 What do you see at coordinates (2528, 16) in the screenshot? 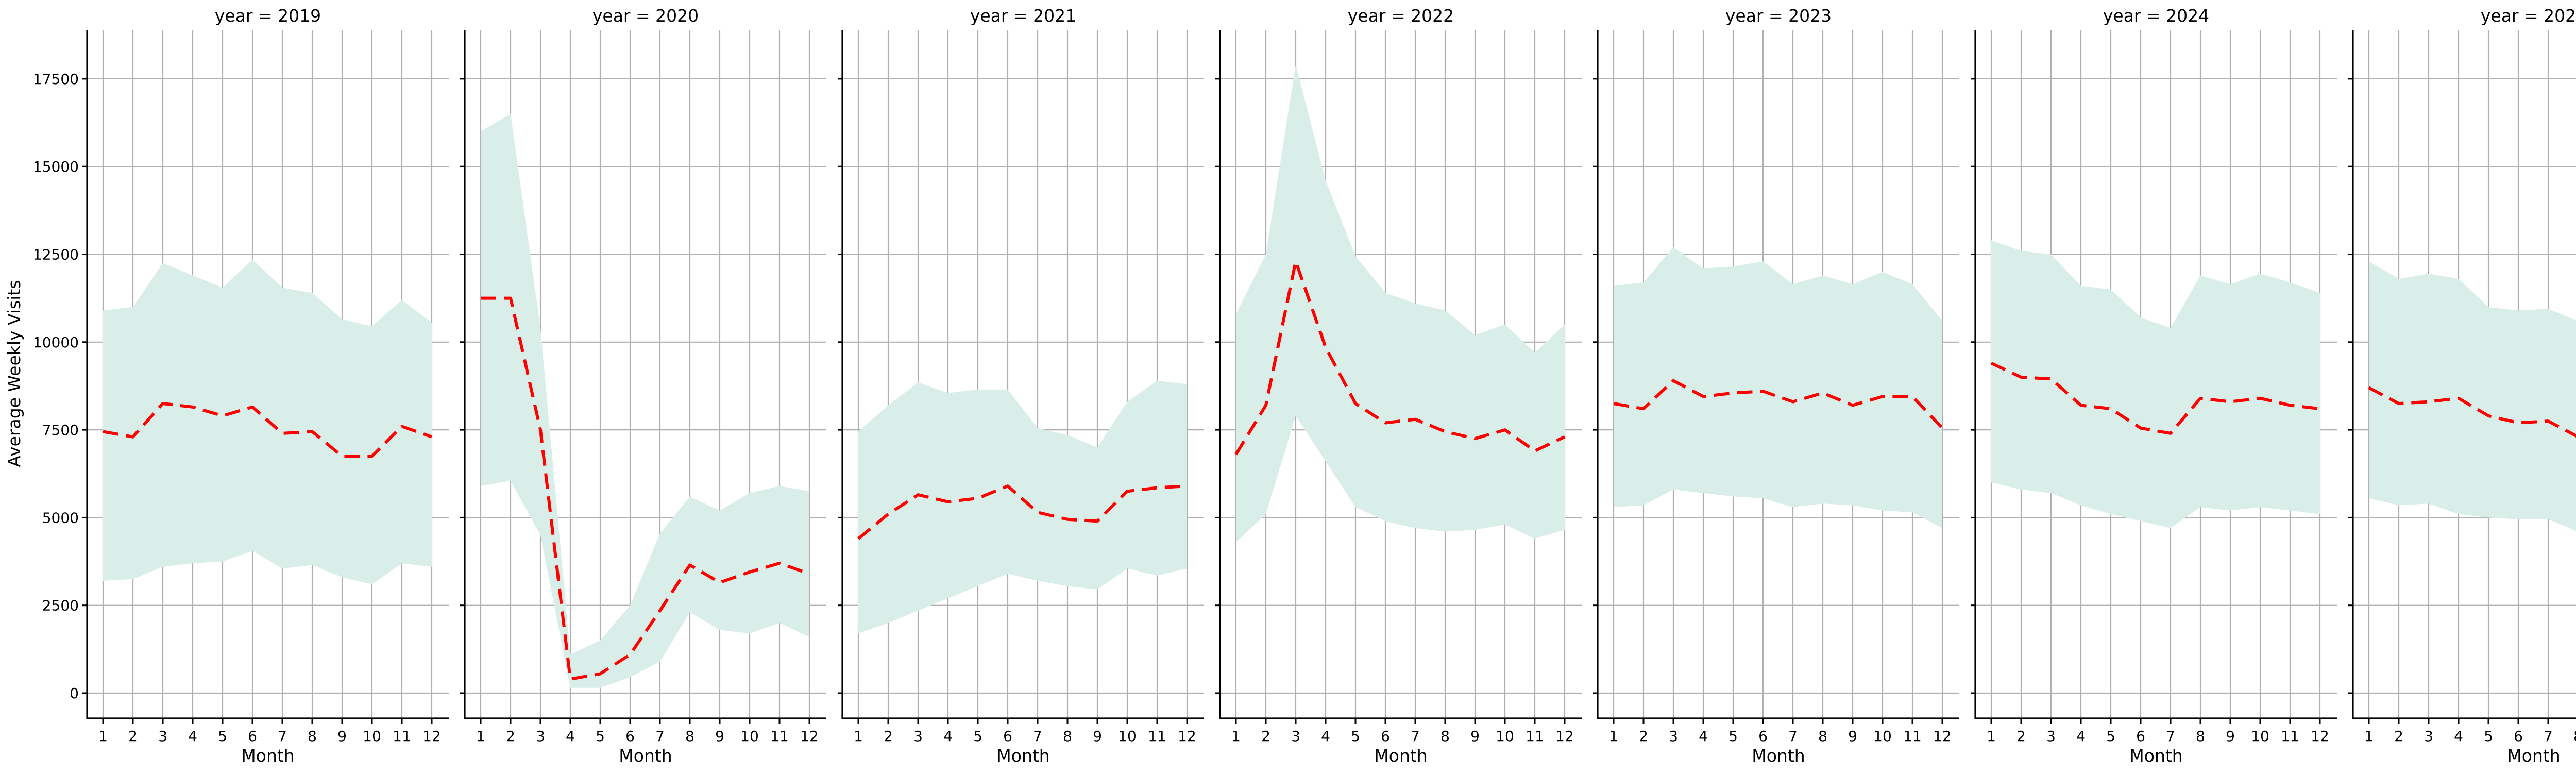
I see `facet-title-2025: year = 2025` at bounding box center [2528, 16].